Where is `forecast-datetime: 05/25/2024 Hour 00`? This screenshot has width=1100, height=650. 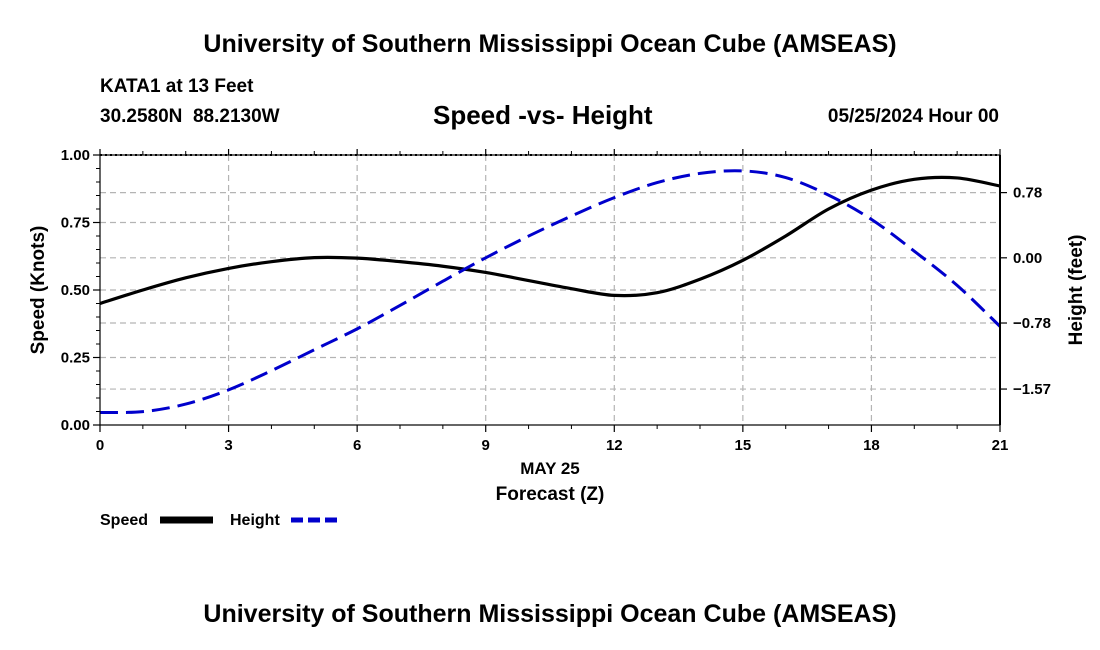 forecast-datetime: 05/25/2024 Hour 00 is located at coordinates (913, 116).